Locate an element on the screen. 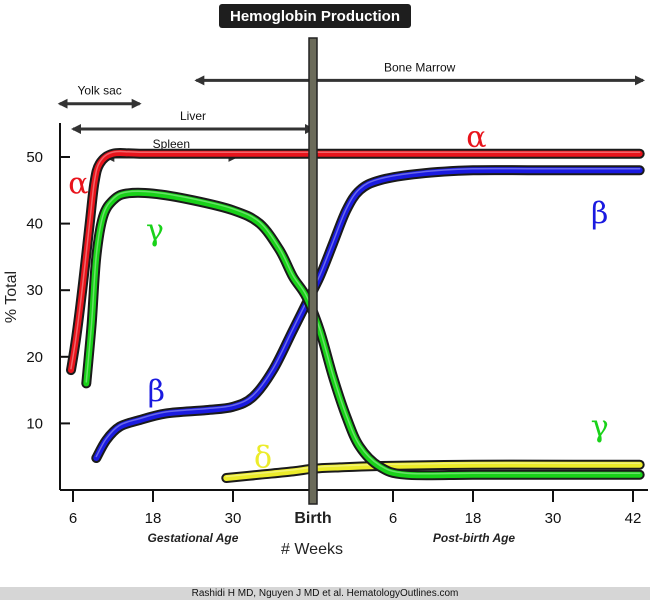 Image resolution: width=650 pixels, height=600 pixels. site-label: Yolk sac is located at coordinates (100, 91).